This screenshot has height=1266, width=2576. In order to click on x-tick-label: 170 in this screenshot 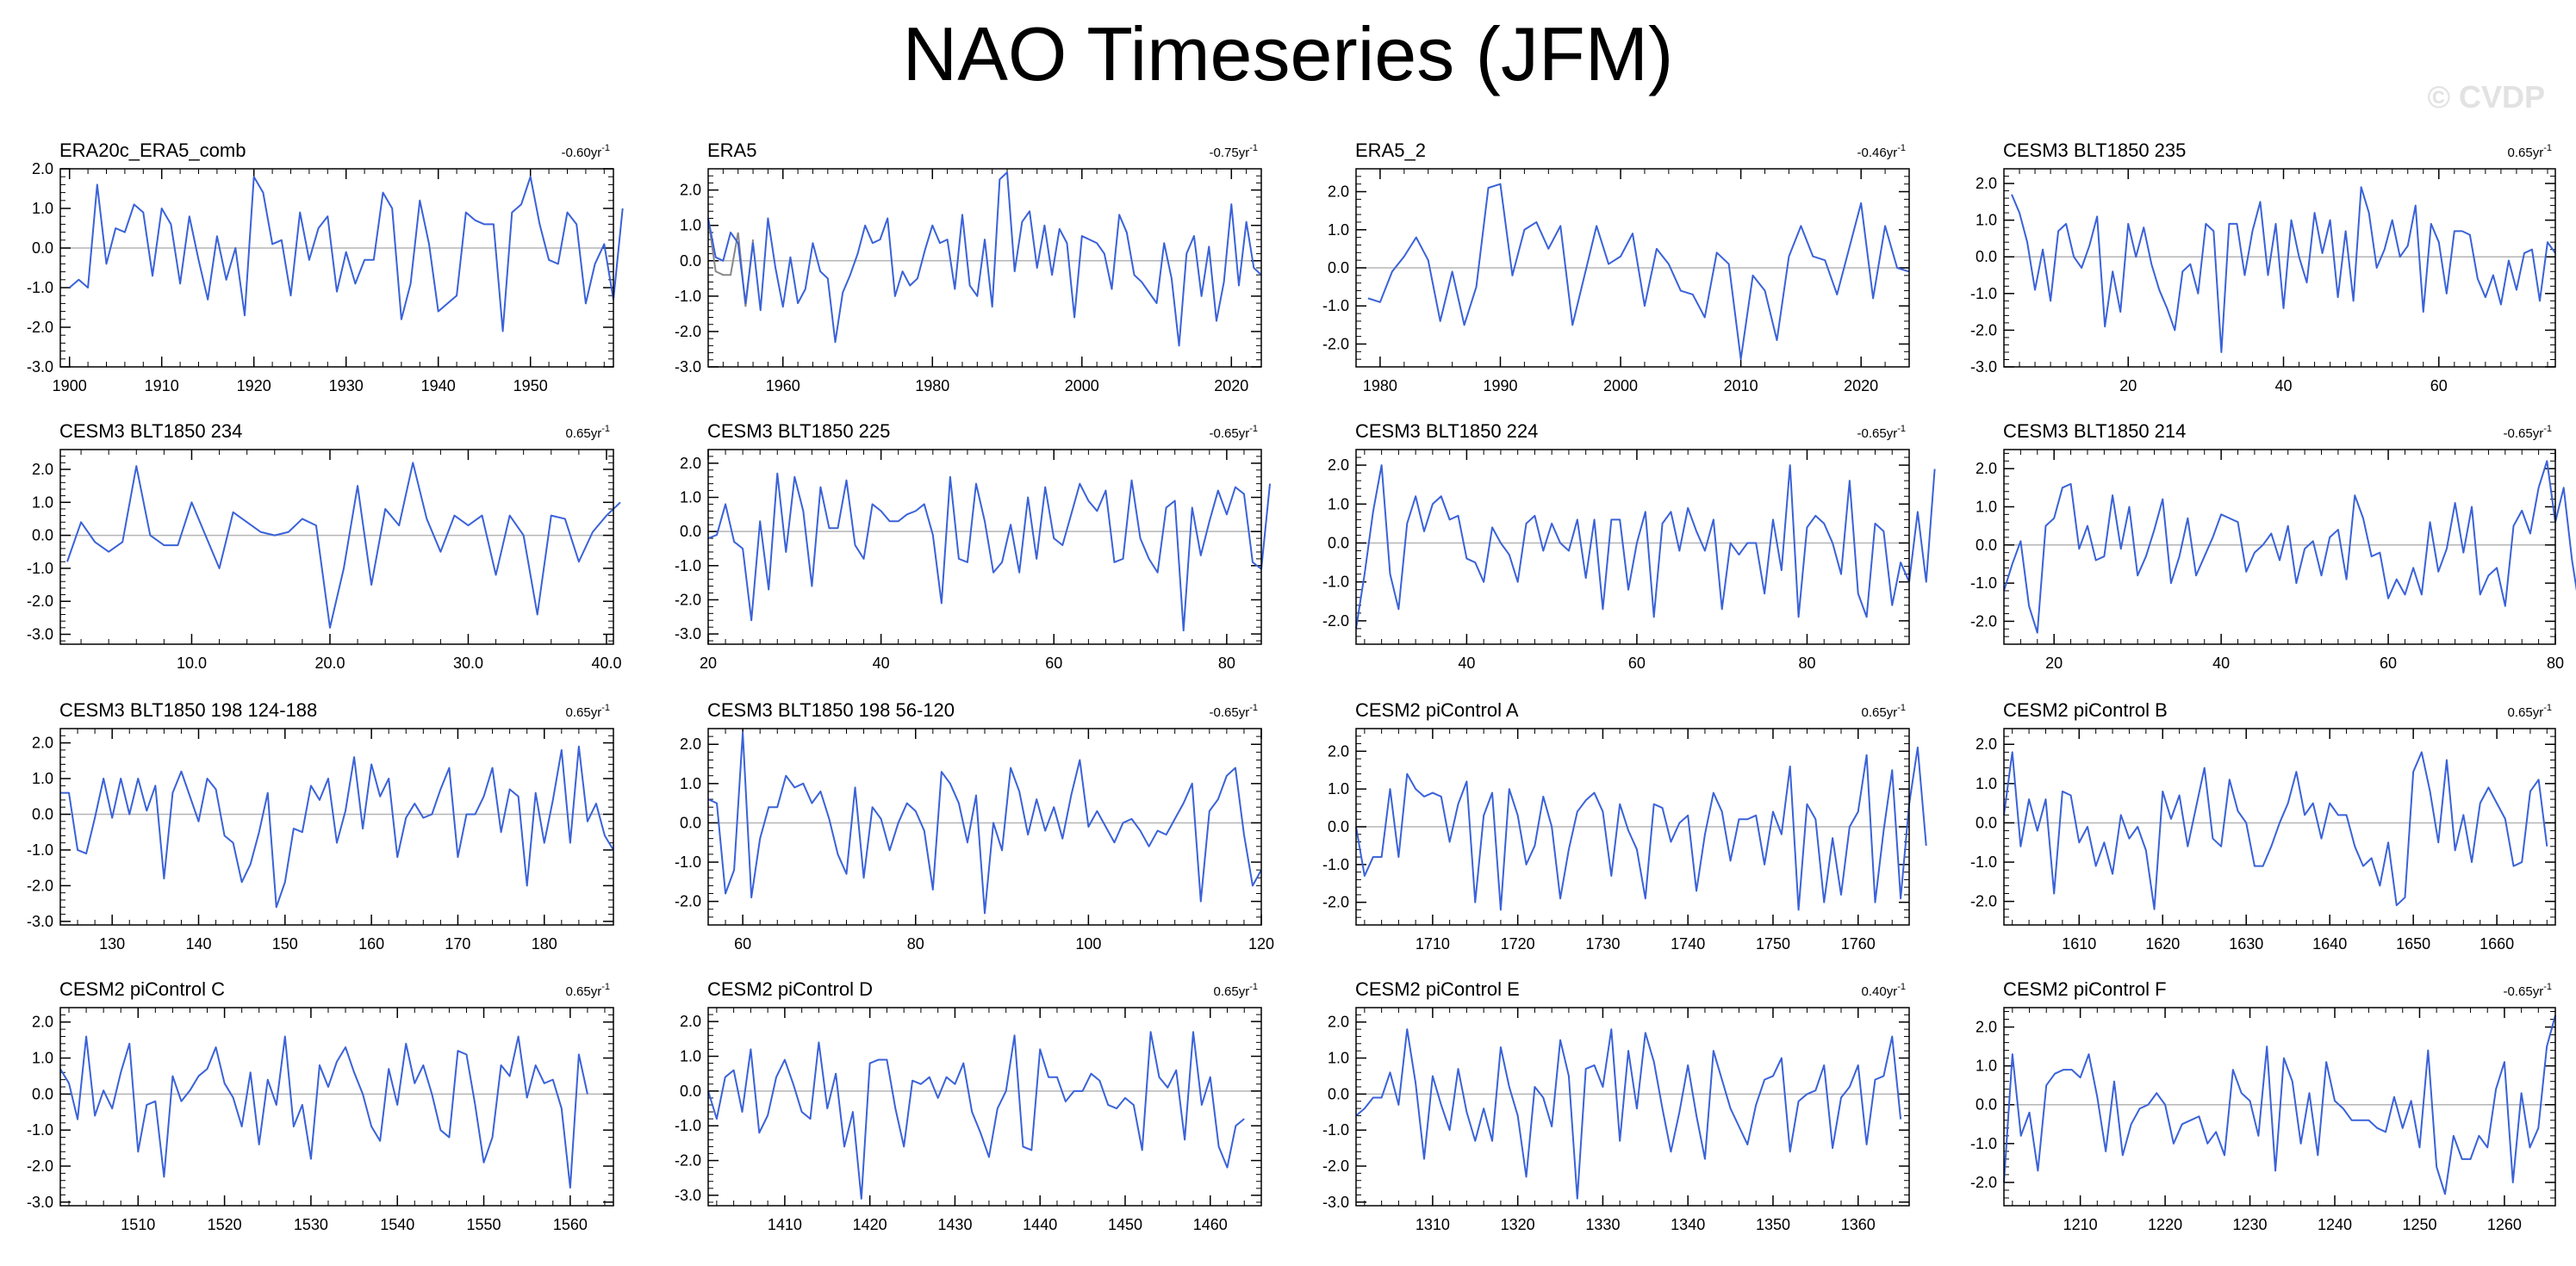, I will do `click(458, 944)`.